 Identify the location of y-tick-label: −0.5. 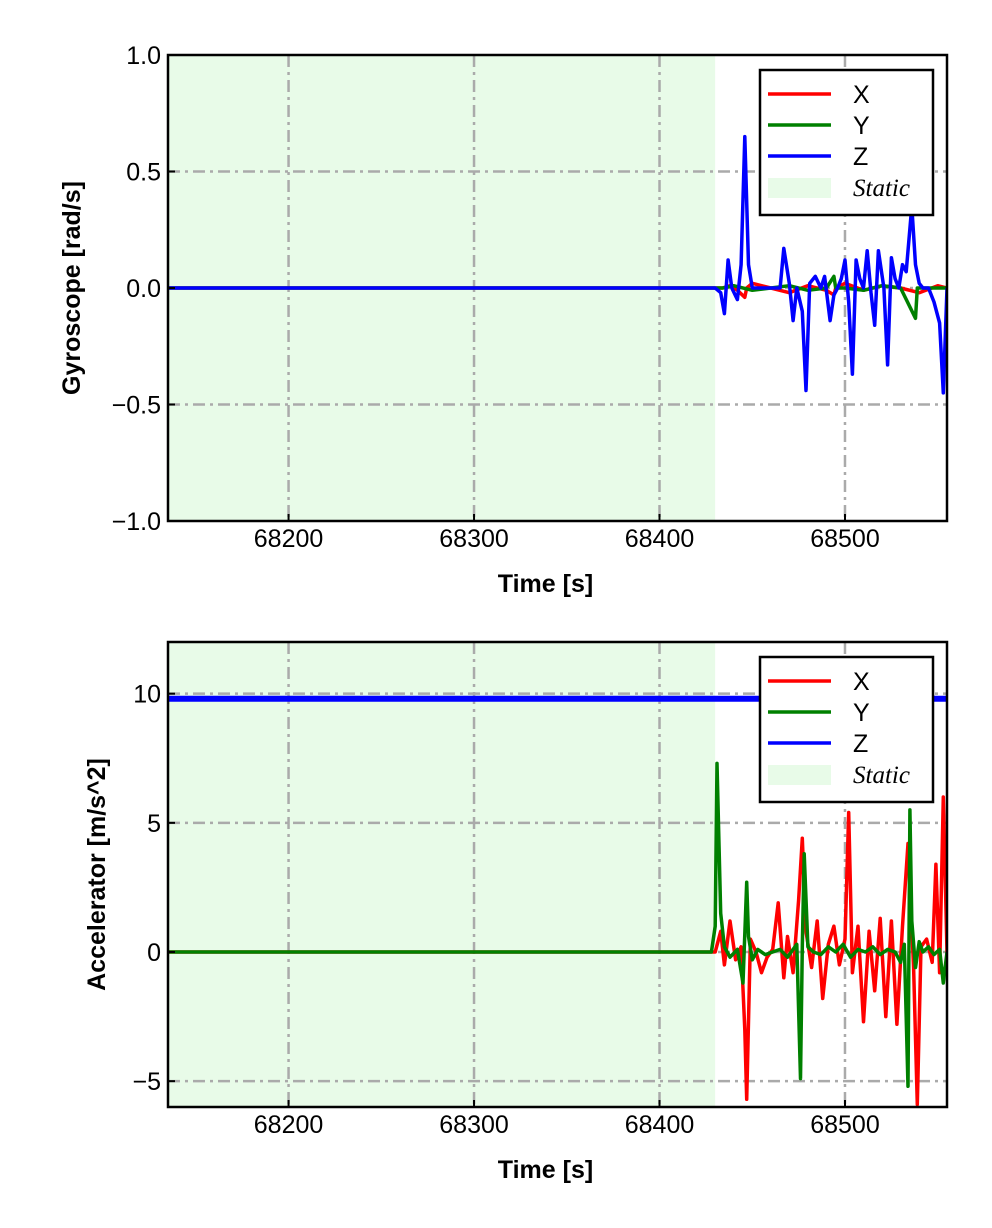
(136, 406).